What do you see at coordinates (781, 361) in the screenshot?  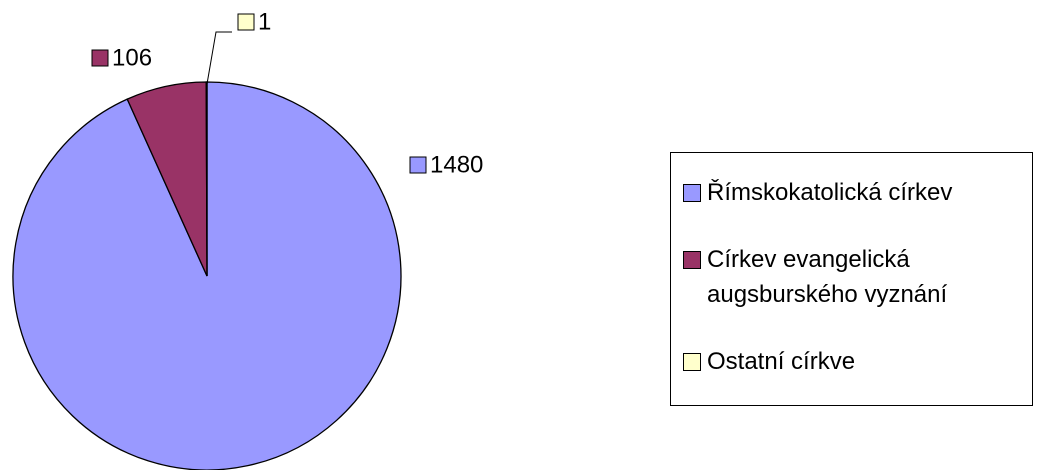 I see `legend-label: Ostatní církve` at bounding box center [781, 361].